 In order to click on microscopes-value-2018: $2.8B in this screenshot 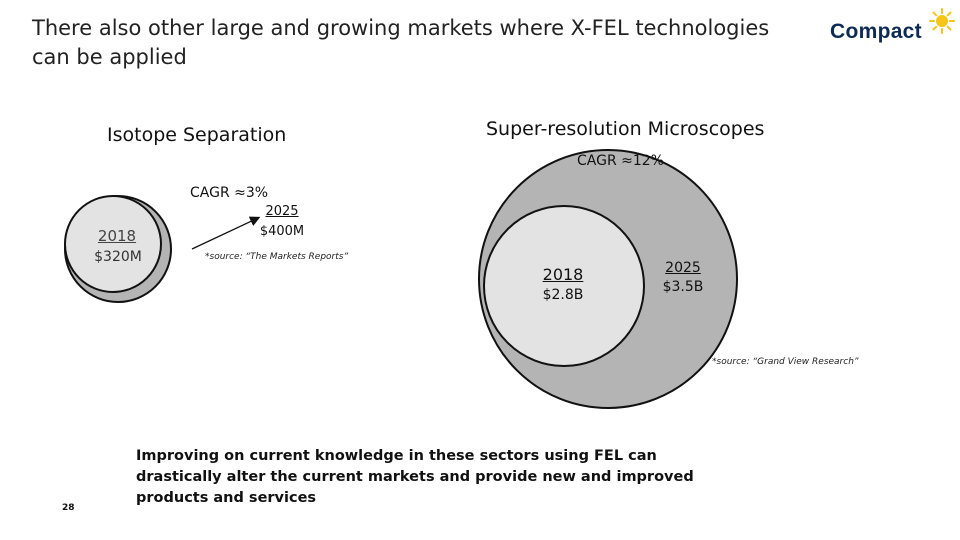, I will do `click(563, 295)`.